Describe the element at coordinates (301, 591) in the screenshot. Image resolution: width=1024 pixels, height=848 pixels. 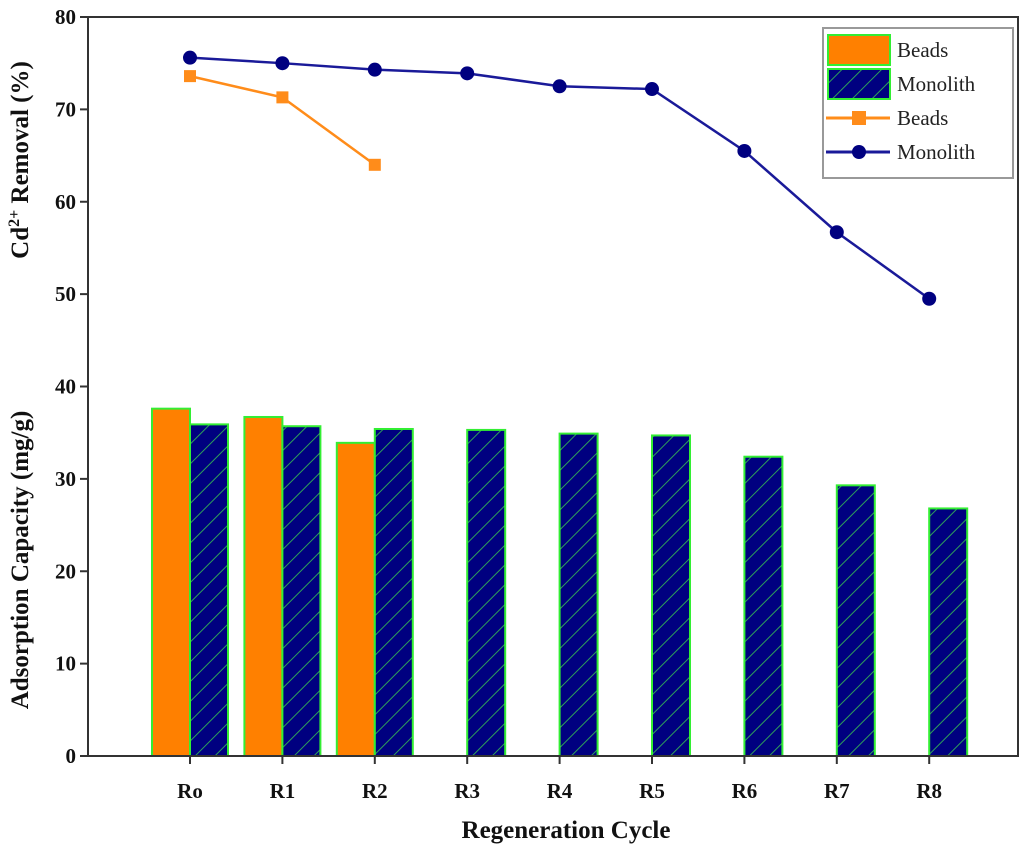
I see `bar-monolith-R1` at that location.